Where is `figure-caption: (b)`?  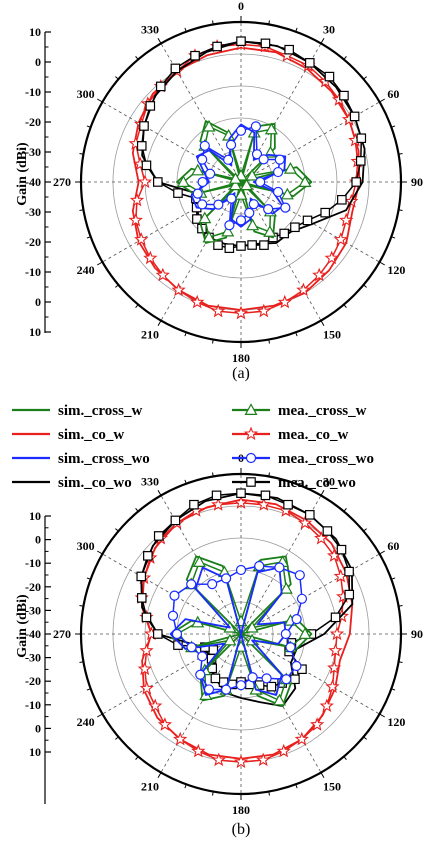
figure-caption: (b) is located at coordinates (241, 829).